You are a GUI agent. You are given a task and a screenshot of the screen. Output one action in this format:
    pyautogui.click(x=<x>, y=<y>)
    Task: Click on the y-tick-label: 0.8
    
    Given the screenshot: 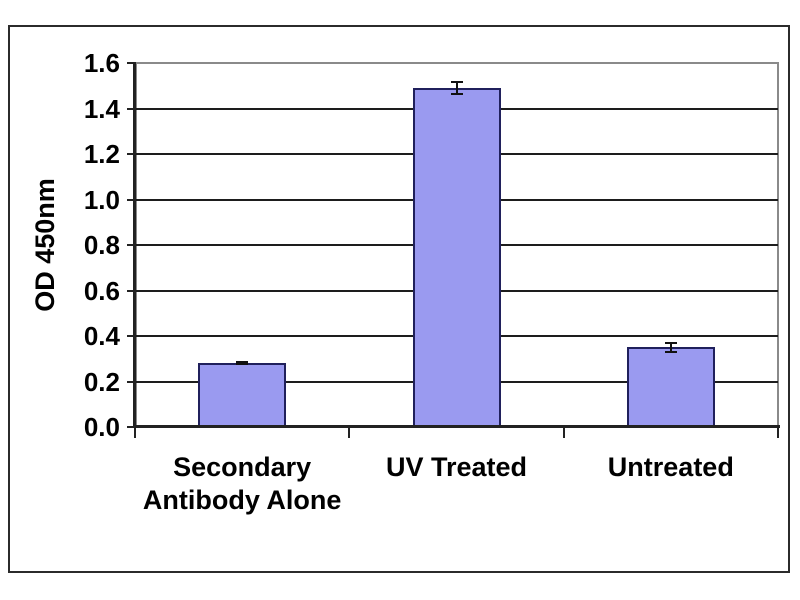 What is the action you would take?
    pyautogui.click(x=101, y=245)
    